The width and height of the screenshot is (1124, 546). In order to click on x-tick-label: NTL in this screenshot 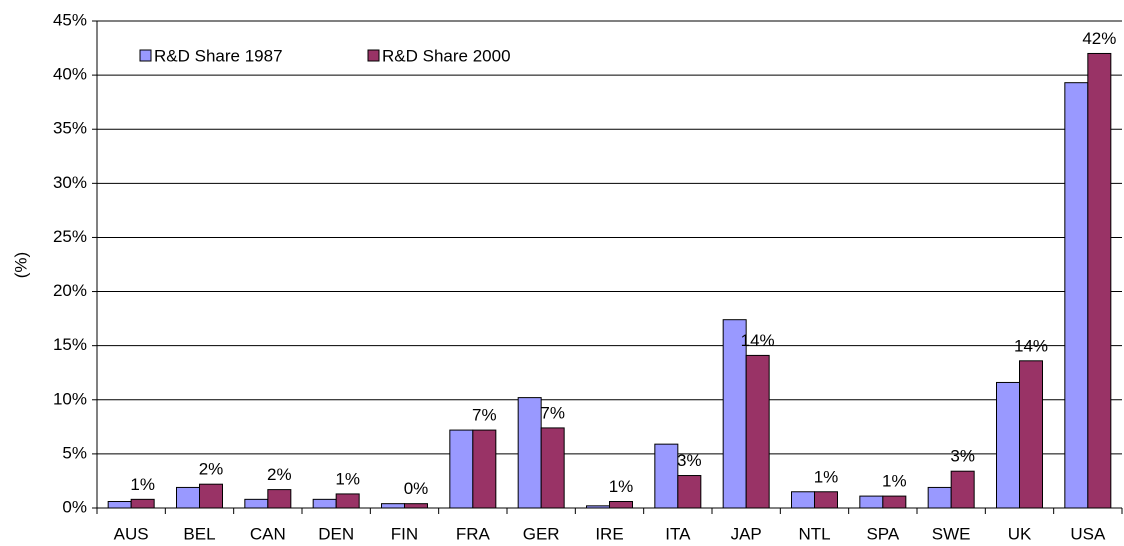, I will do `click(814, 533)`.